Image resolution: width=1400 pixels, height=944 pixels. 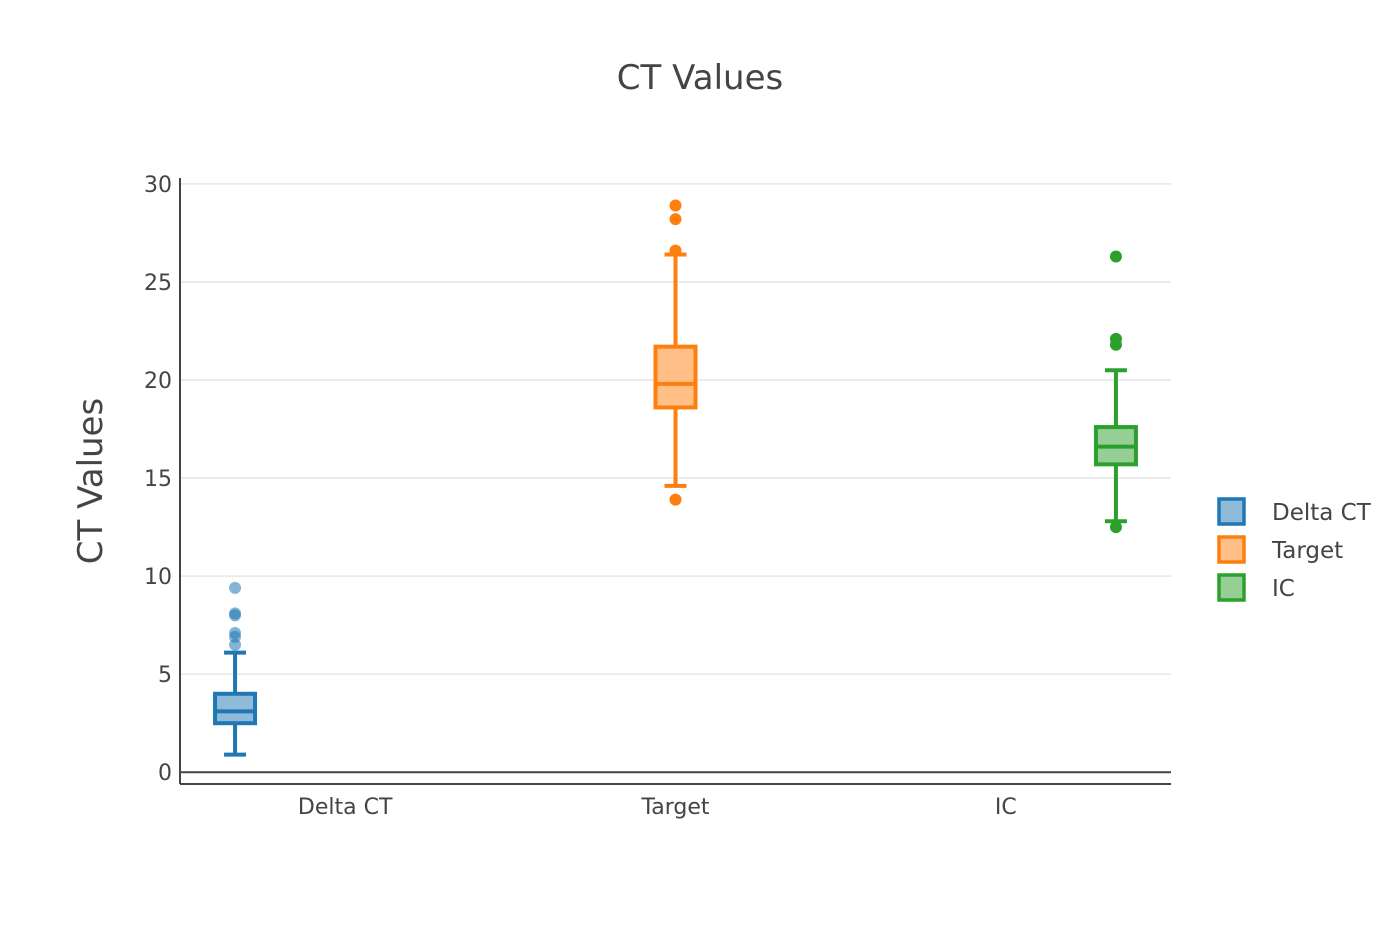 I want to click on y-tick-label: 15, so click(x=158, y=479).